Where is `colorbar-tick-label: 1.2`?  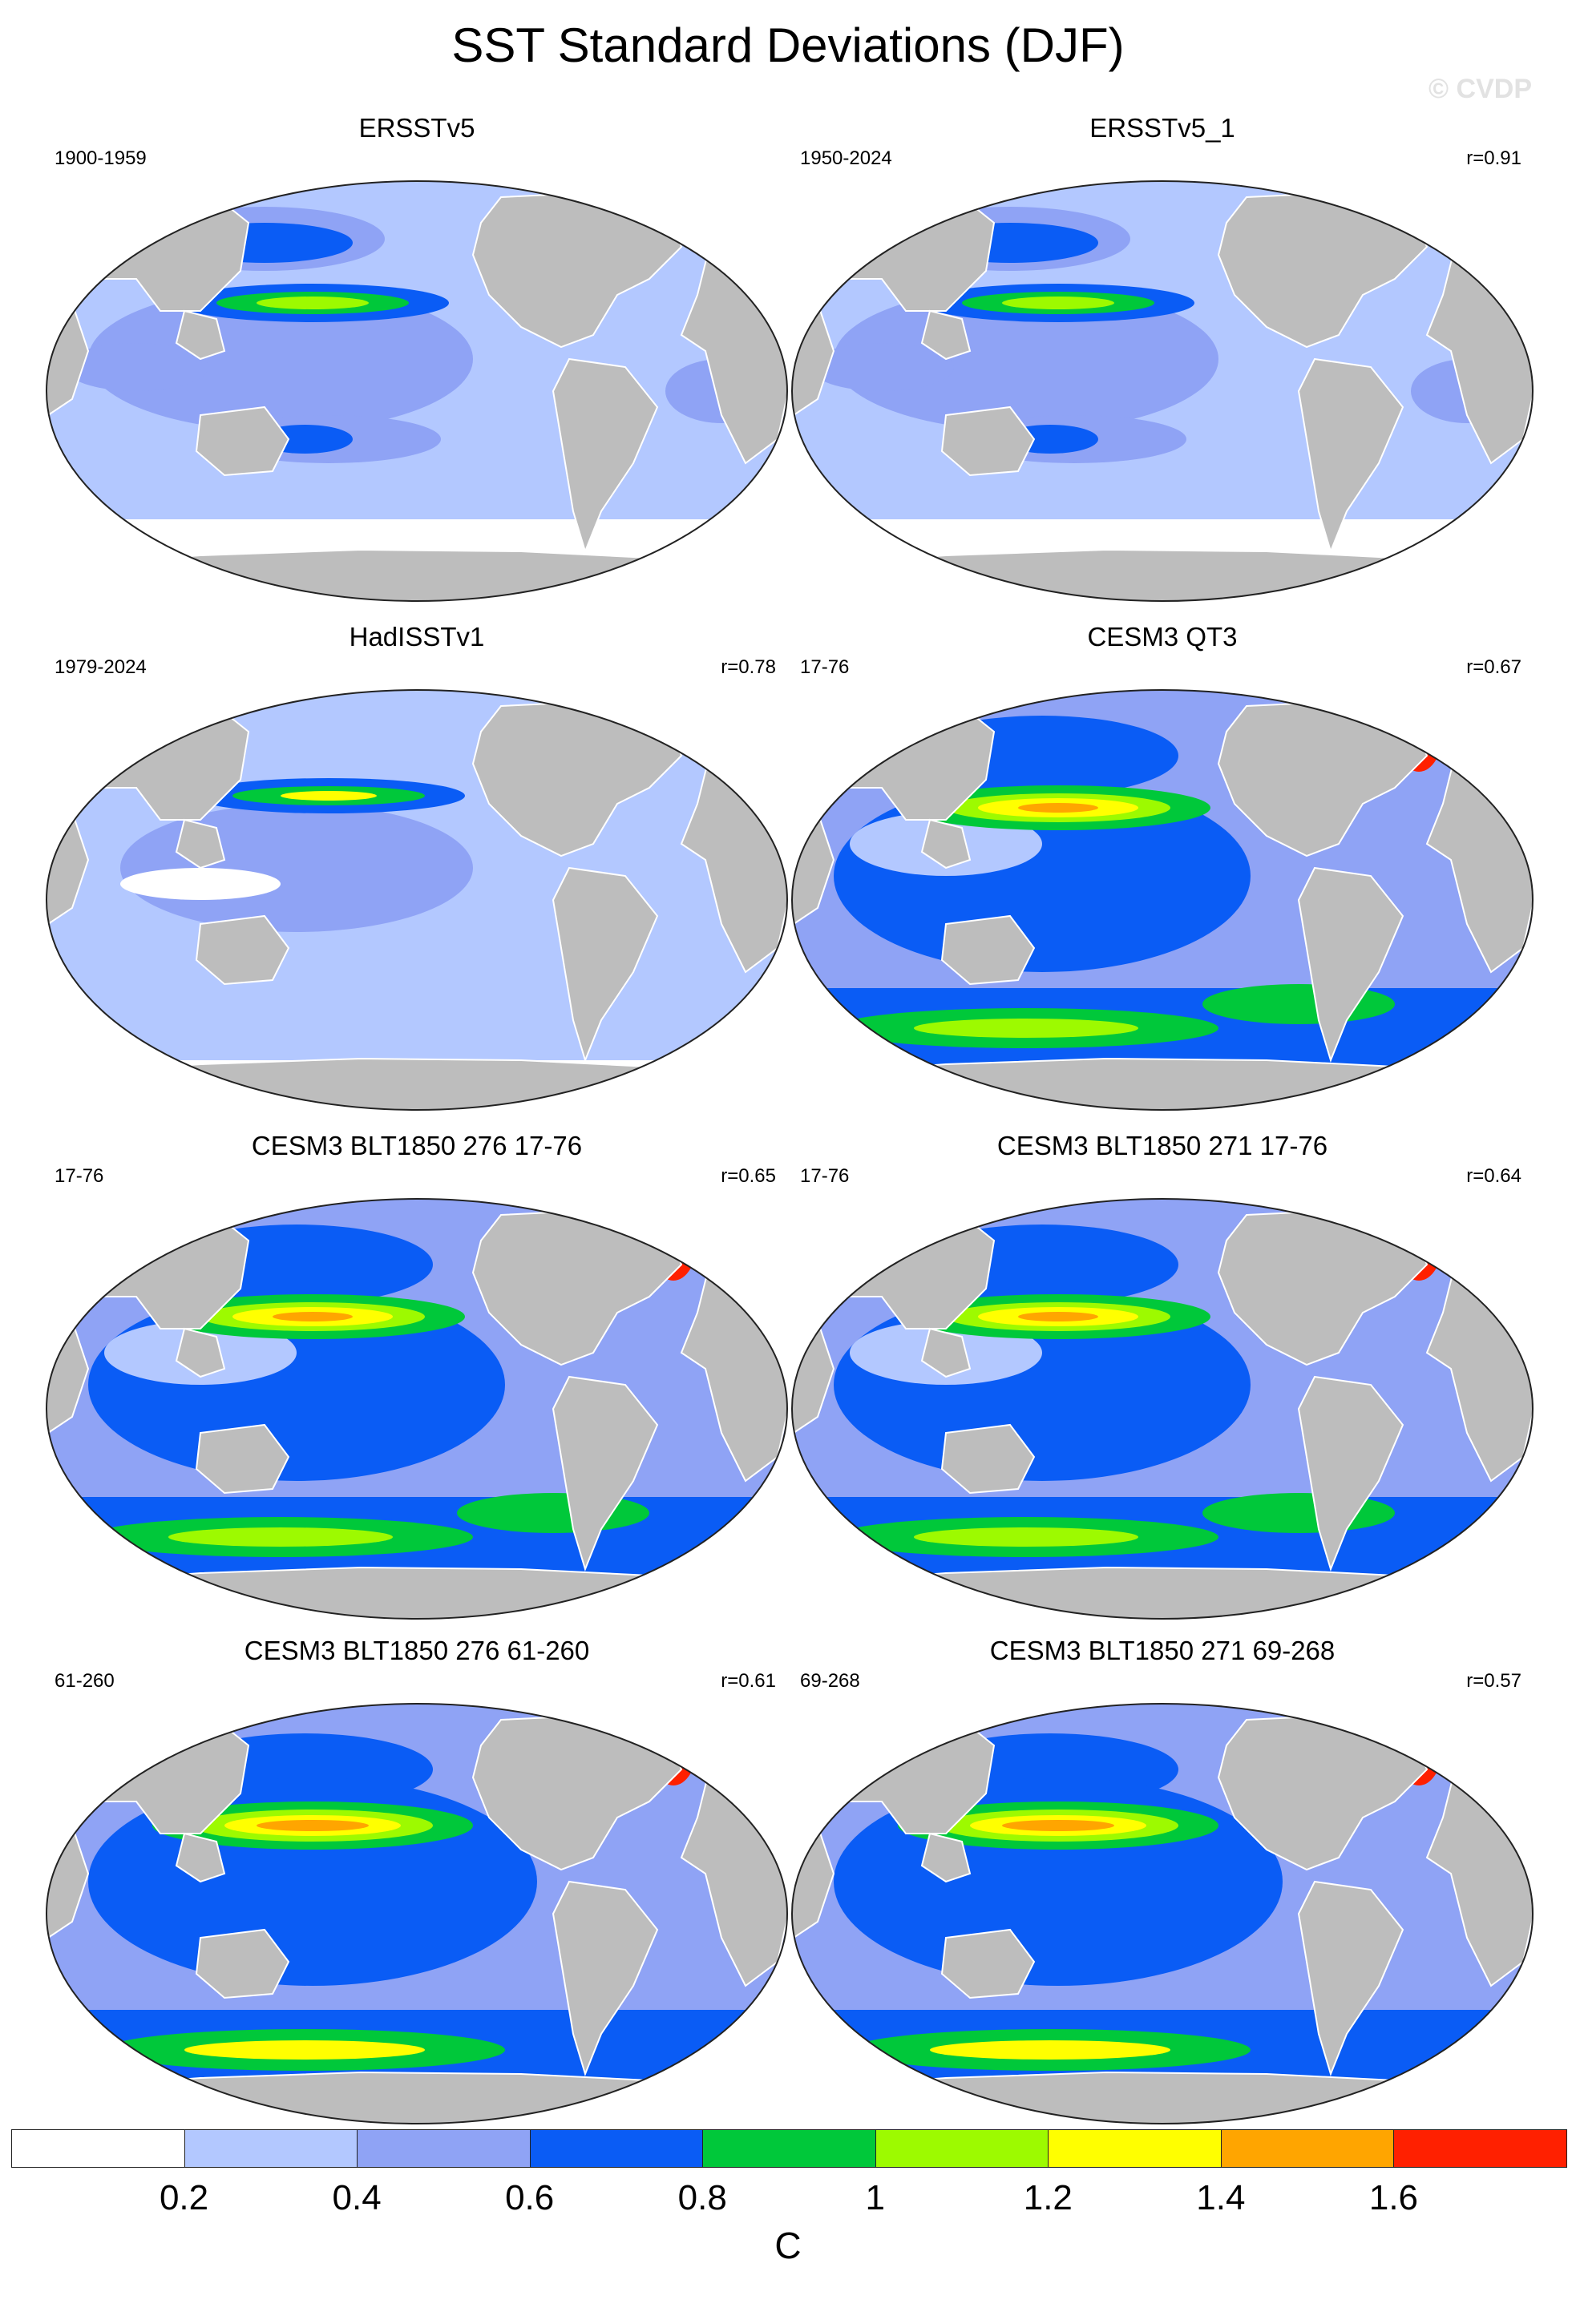 colorbar-tick-label: 1.2 is located at coordinates (1048, 2197).